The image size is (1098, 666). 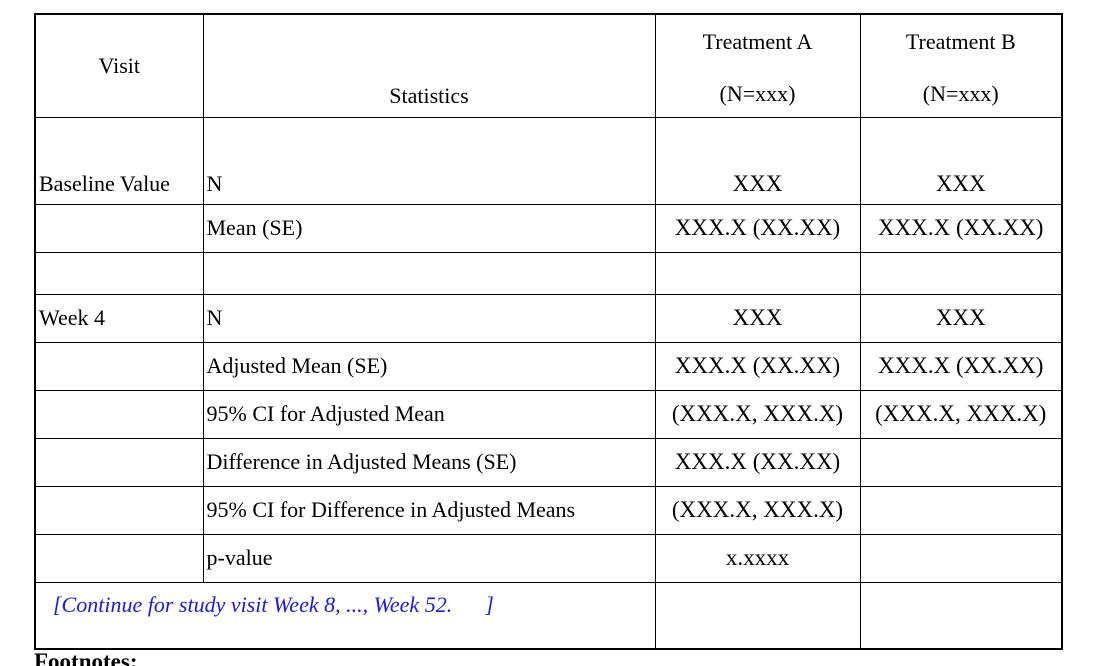 I want to click on table-row: Baseline Value N XXX XXX, so click(x=548, y=160).